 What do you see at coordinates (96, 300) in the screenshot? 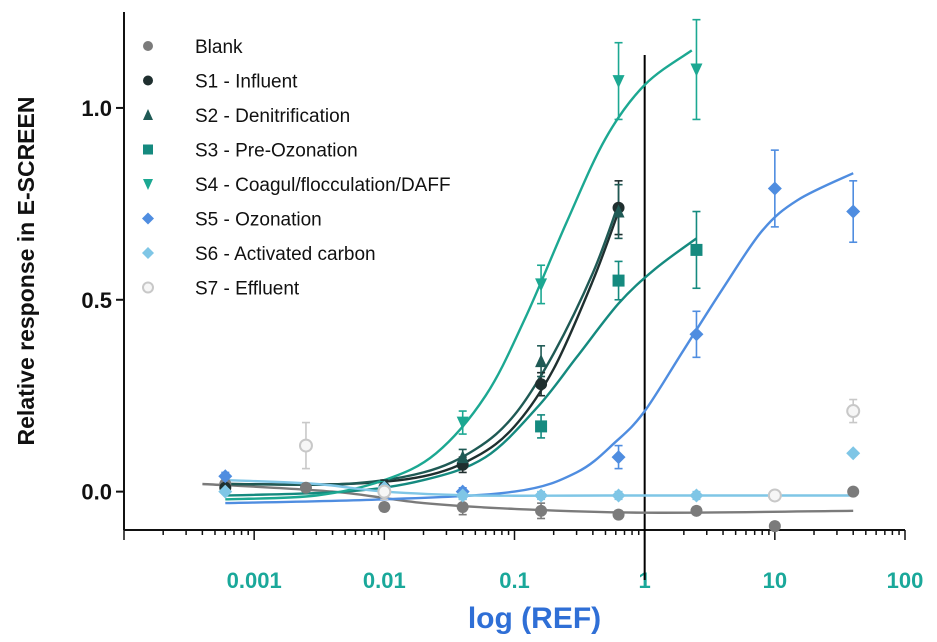
I see `y-tick-label: 0.5` at bounding box center [96, 300].